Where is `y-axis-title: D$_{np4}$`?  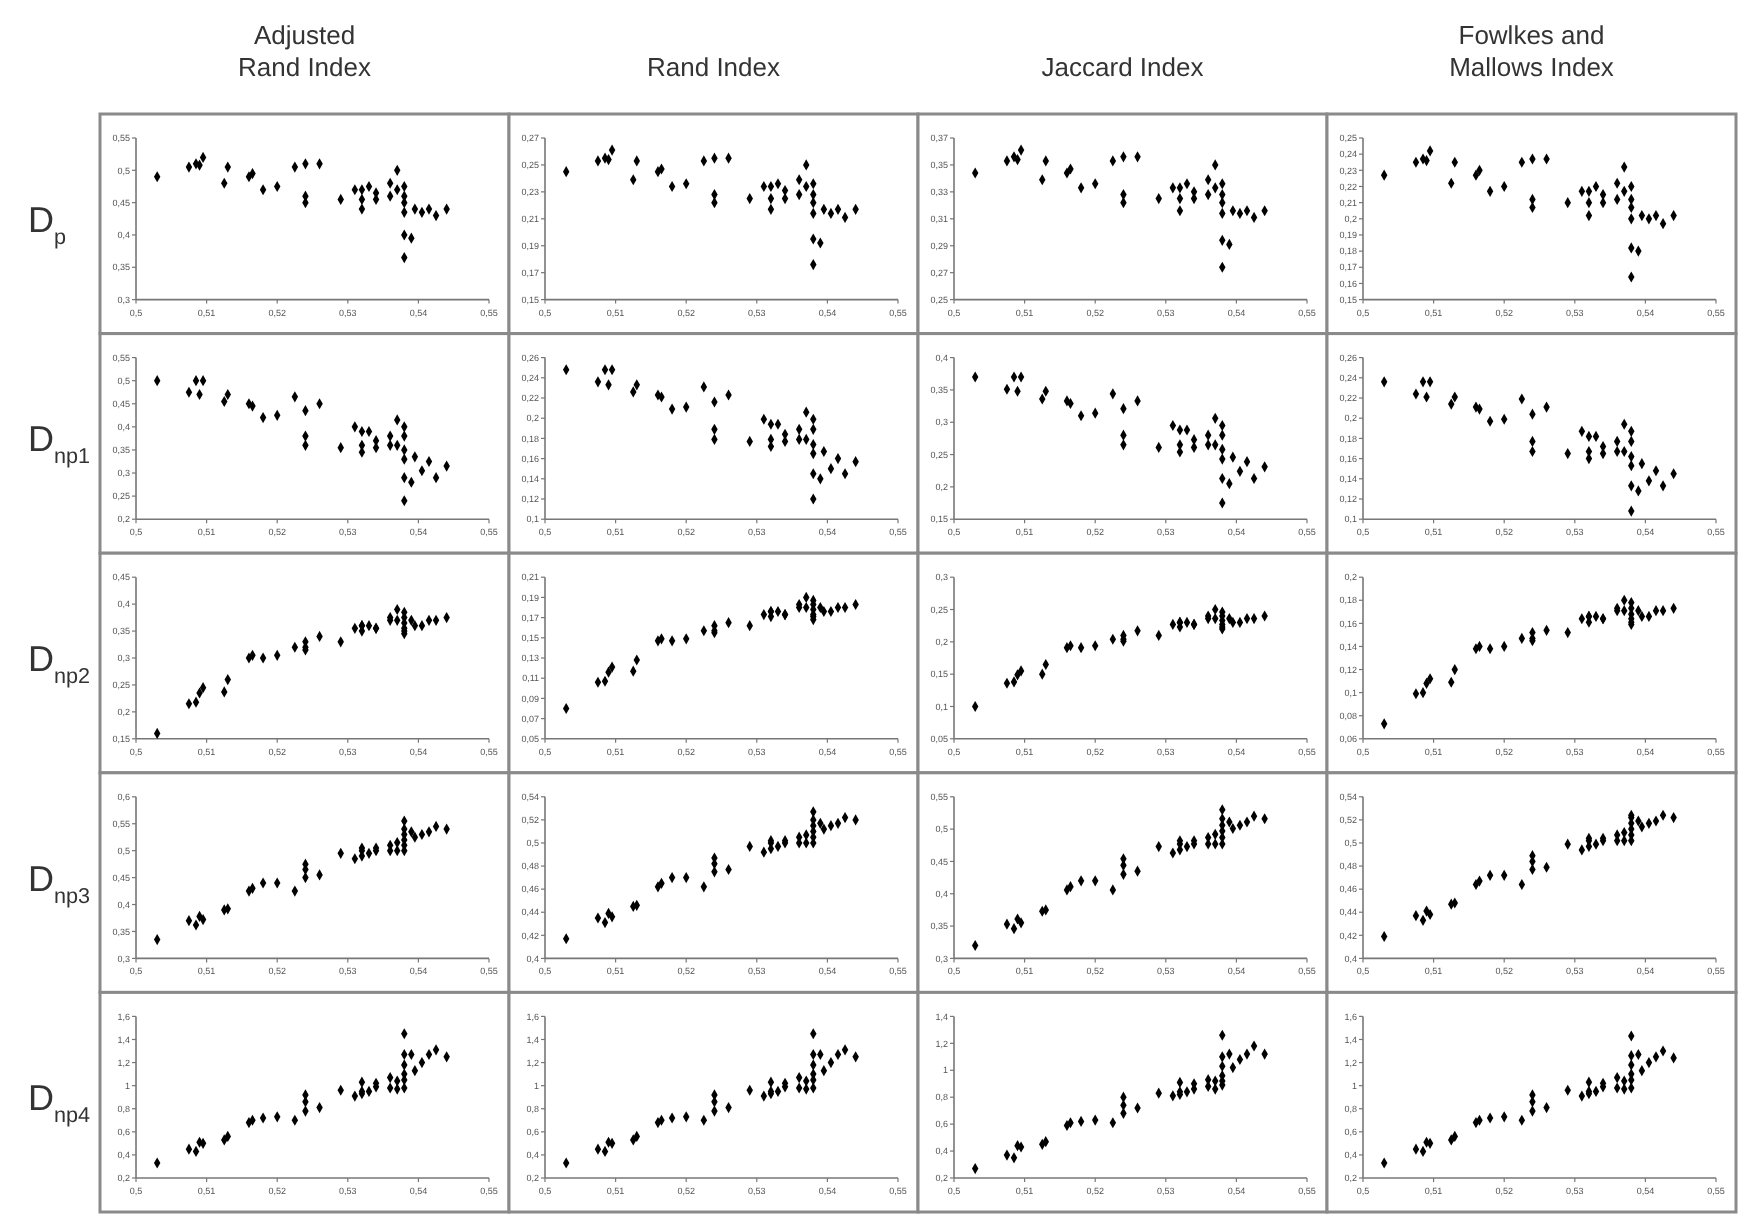
y-axis-title: D$_{np4}$ is located at coordinates (59, 1103).